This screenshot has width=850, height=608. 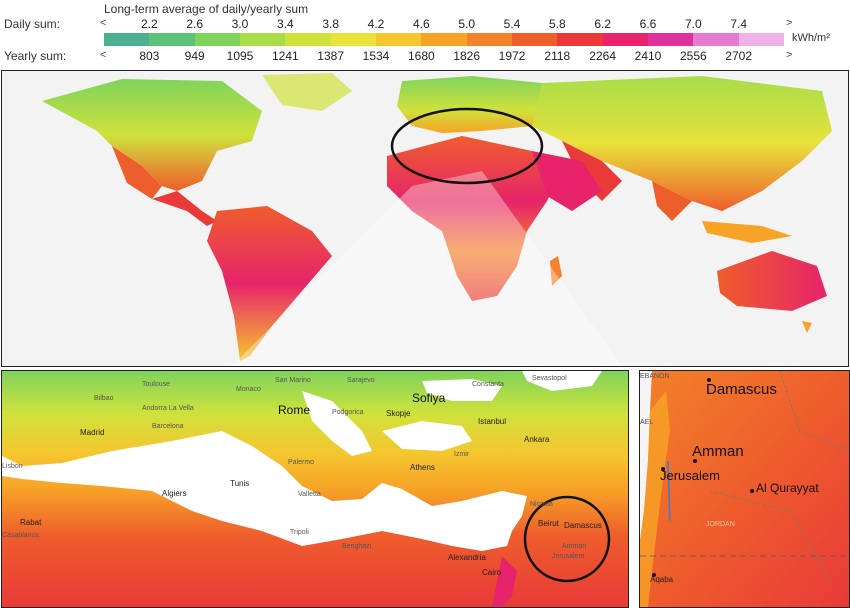 What do you see at coordinates (709, 380) in the screenshot?
I see `dot-damascus` at bounding box center [709, 380].